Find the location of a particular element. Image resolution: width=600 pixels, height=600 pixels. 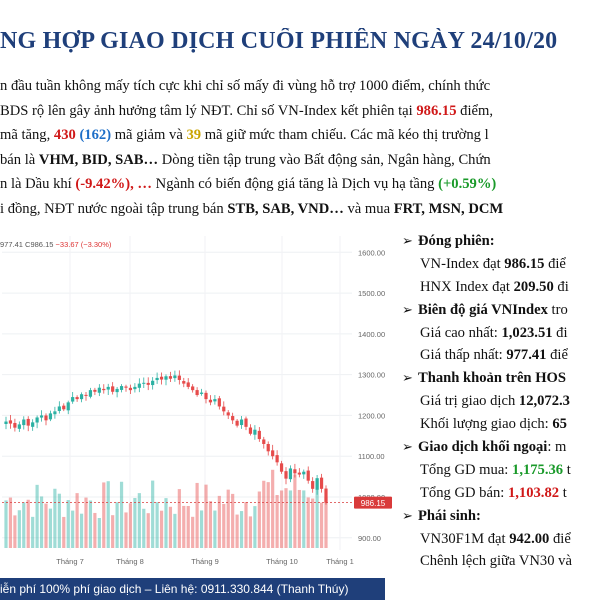

row-value: 65 is located at coordinates (559, 424).